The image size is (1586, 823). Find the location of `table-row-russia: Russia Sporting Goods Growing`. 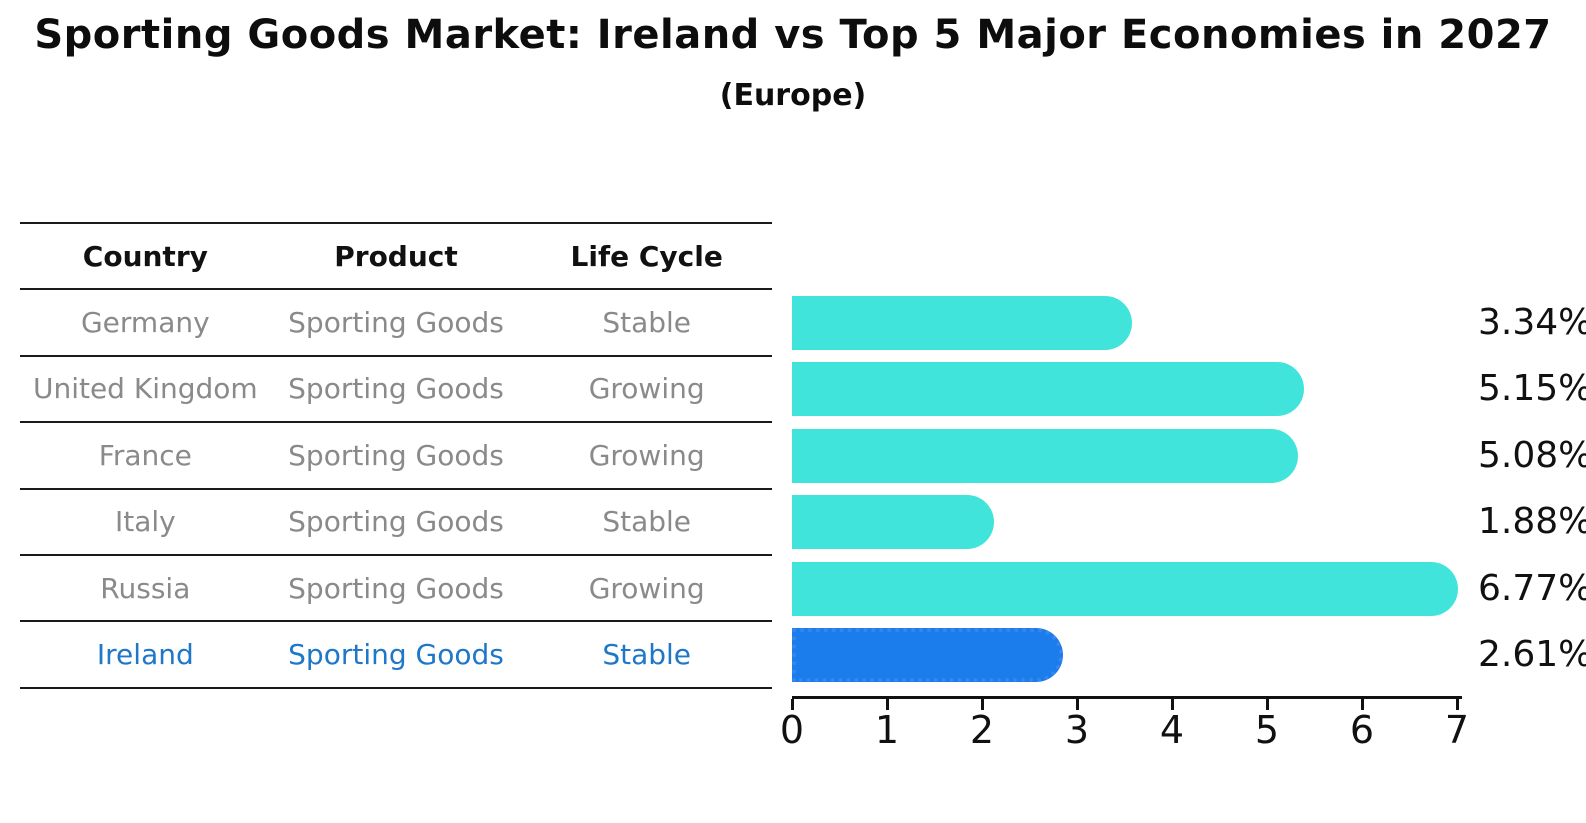

table-row-russia: Russia Sporting Goods Growing is located at coordinates (396, 589).